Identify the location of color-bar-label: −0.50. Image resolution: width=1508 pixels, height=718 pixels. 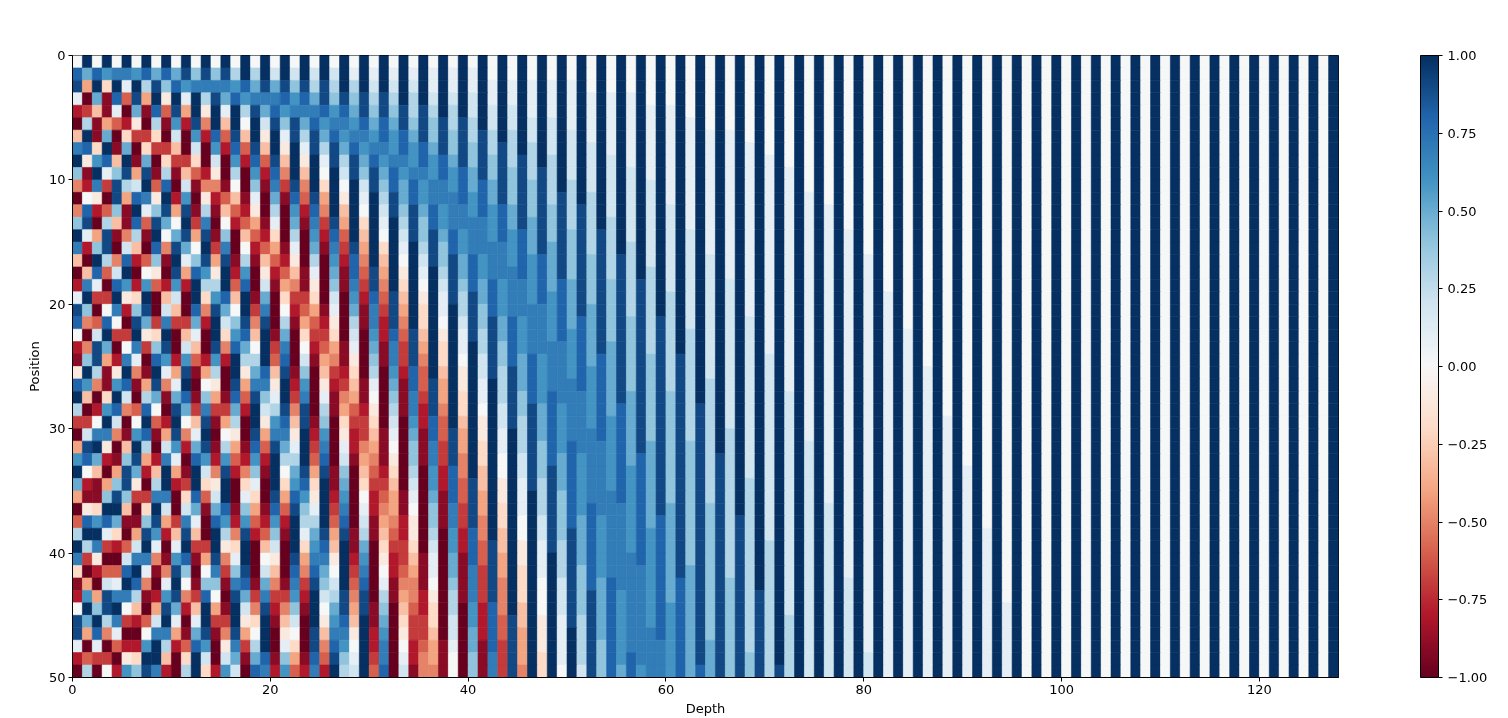
(1467, 522).